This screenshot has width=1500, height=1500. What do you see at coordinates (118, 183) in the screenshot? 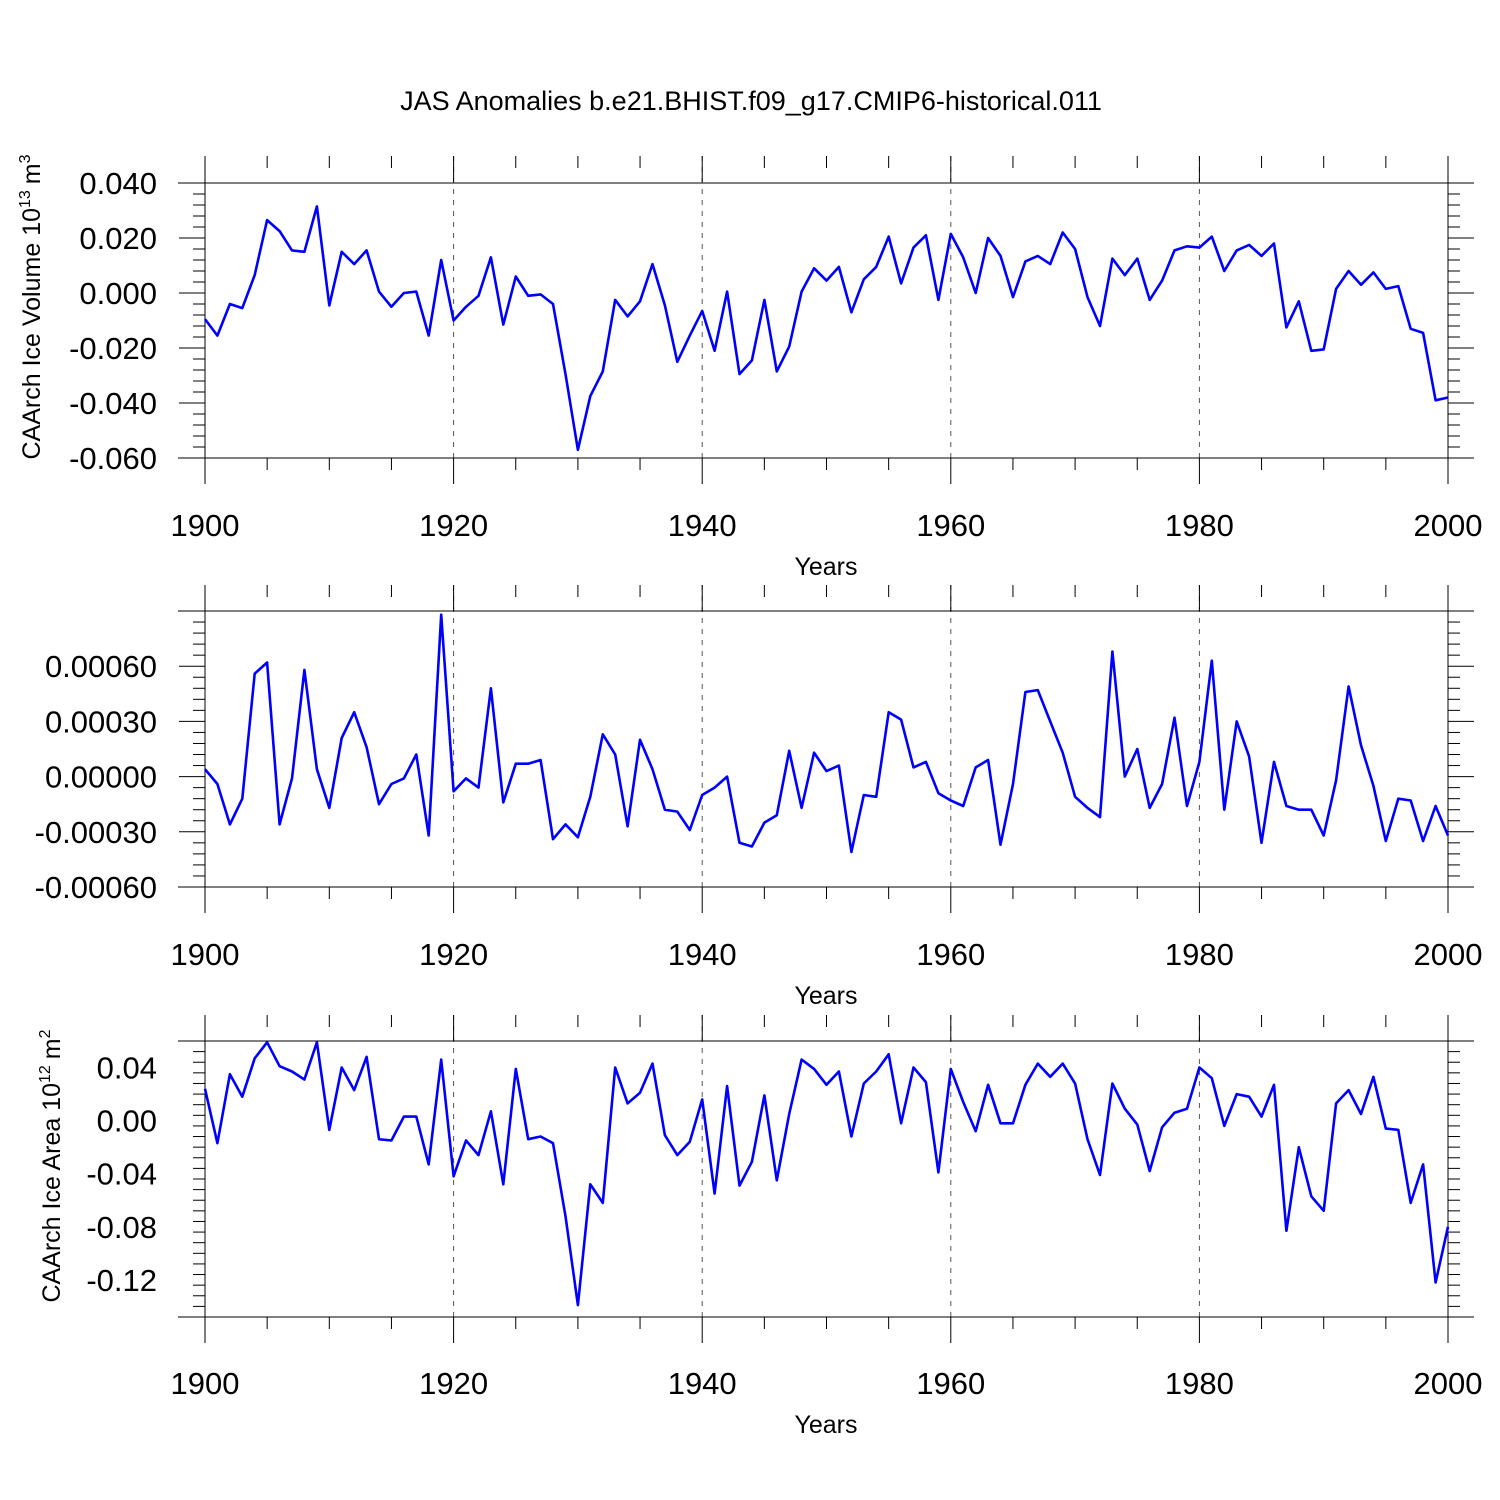
I see `y-tick-label: 0.040` at bounding box center [118, 183].